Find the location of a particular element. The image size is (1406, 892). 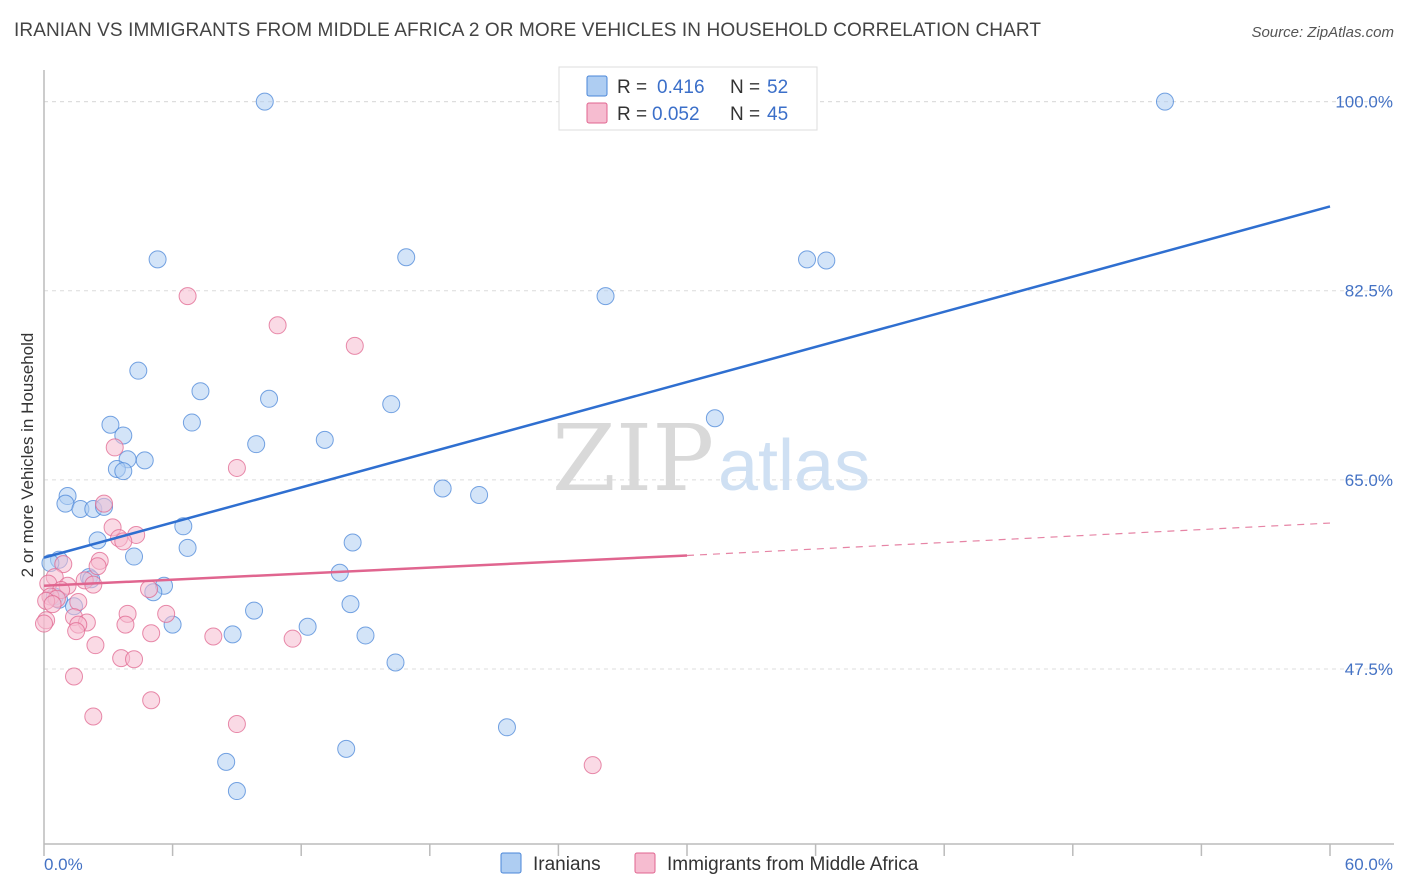

y-tick-label: 100.0% is located at coordinates (1364, 102).